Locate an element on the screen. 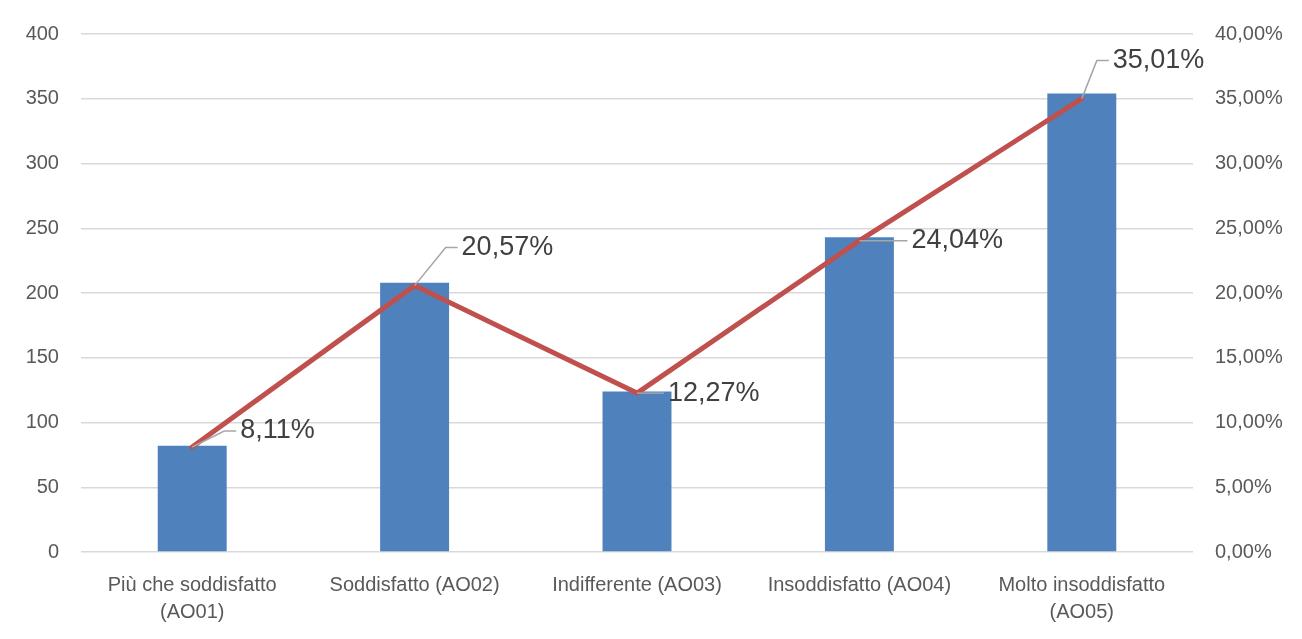  y2-tick-label: 20,00% is located at coordinates (1249, 291).